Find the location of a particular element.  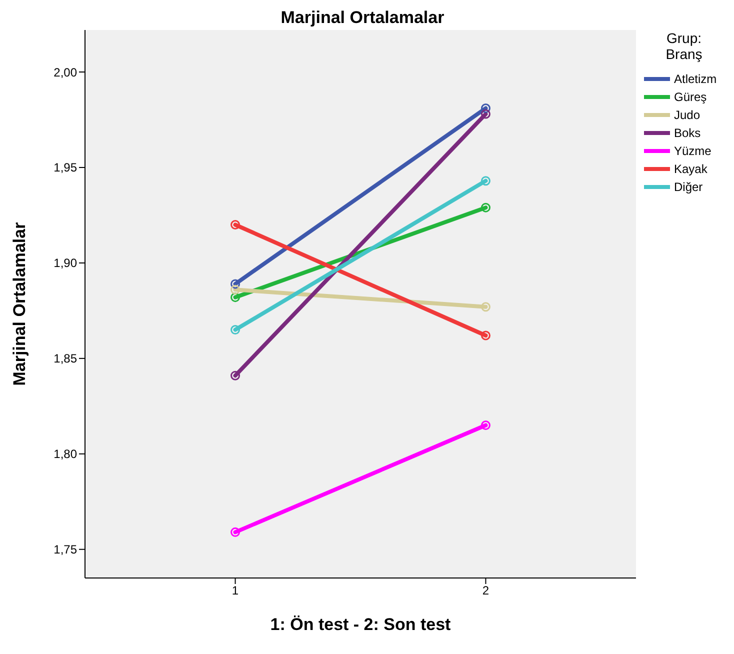

legend-label: Atletizm is located at coordinates (695, 79).